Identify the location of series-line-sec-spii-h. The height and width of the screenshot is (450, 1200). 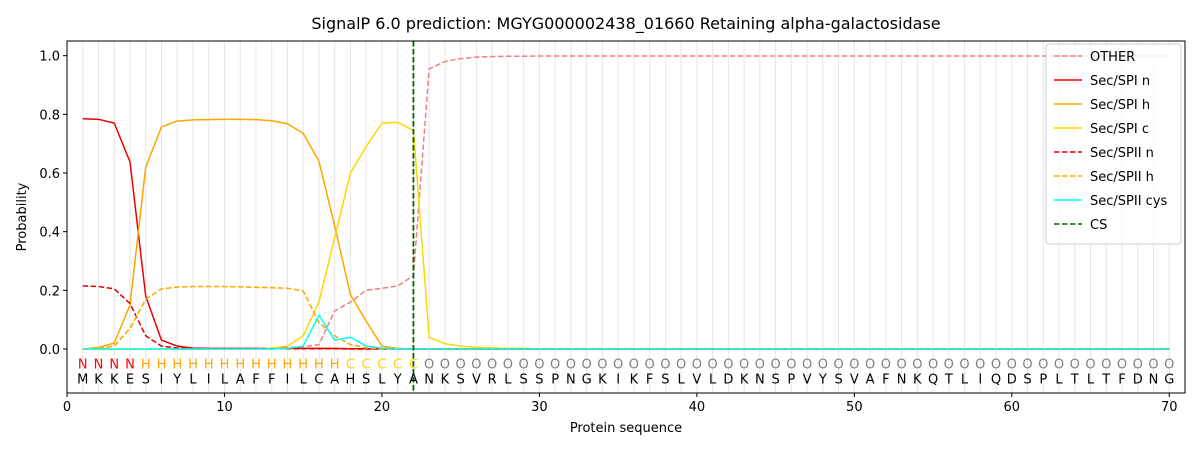
(626, 317).